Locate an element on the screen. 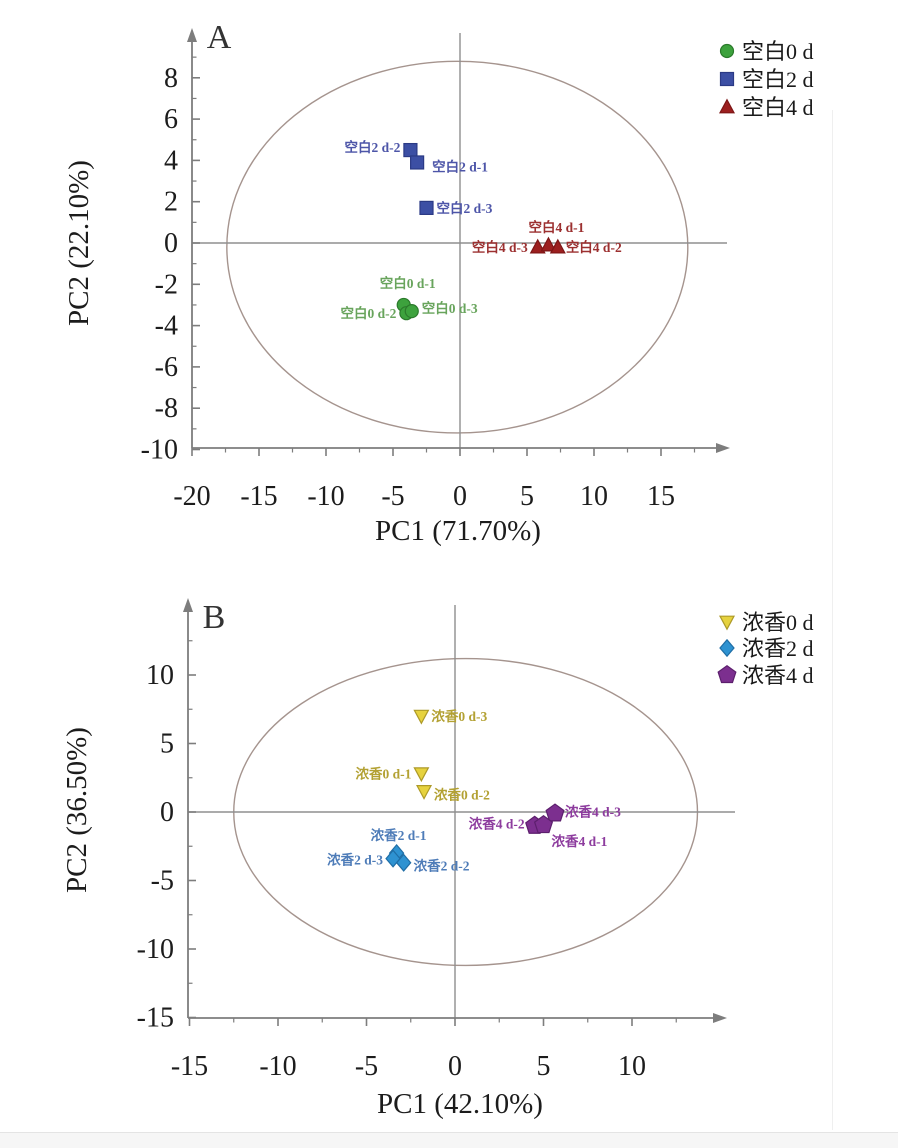 The image size is (898, 1148). legend-item: 浓香4 d is located at coordinates (765, 675).